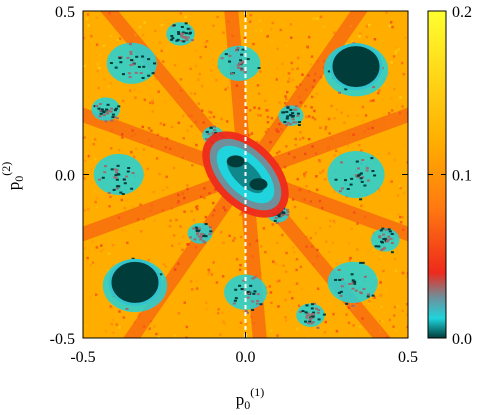  I want to click on x-axis-title-sup: (1), so click(257, 392).